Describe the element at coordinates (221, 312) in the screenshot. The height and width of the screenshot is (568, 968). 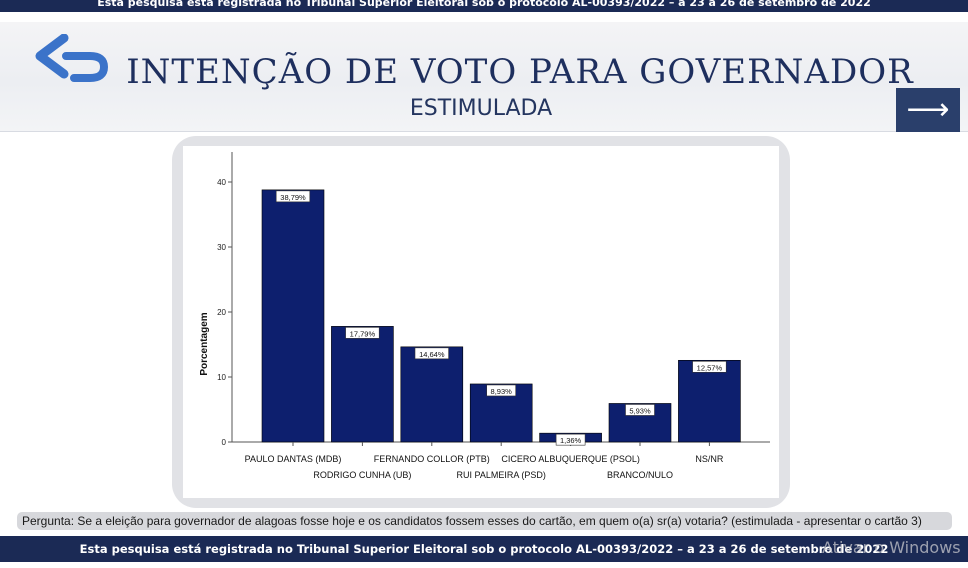
I see `y-tick-label: 20` at that location.